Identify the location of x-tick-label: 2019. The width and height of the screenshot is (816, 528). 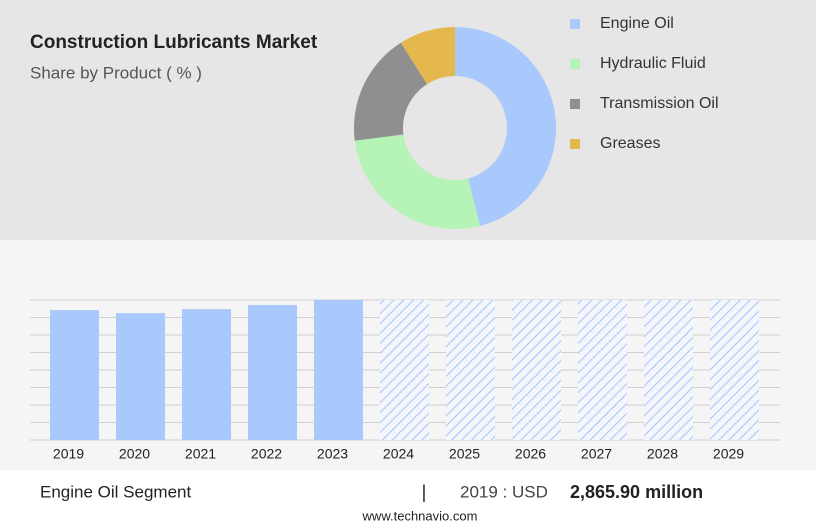
(68, 454).